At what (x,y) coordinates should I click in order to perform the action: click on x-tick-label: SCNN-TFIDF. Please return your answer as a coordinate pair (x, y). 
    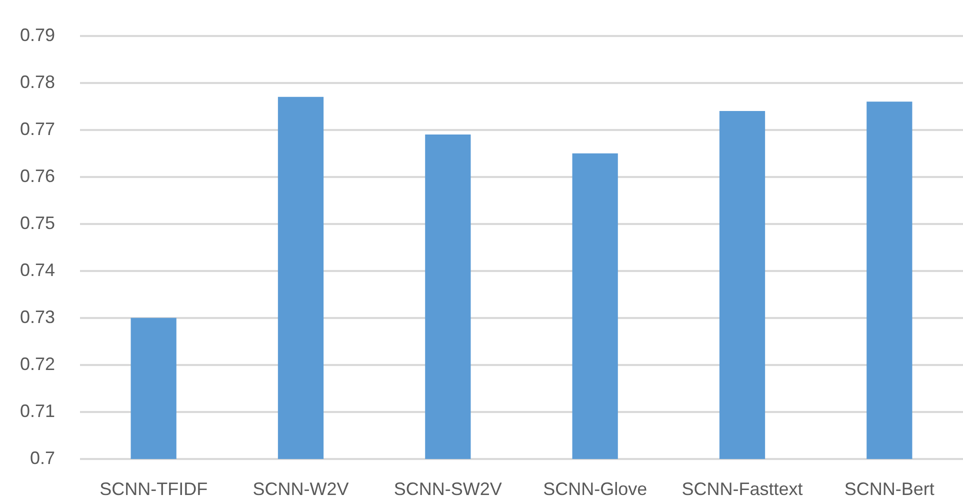
    Looking at the image, I should click on (154, 488).